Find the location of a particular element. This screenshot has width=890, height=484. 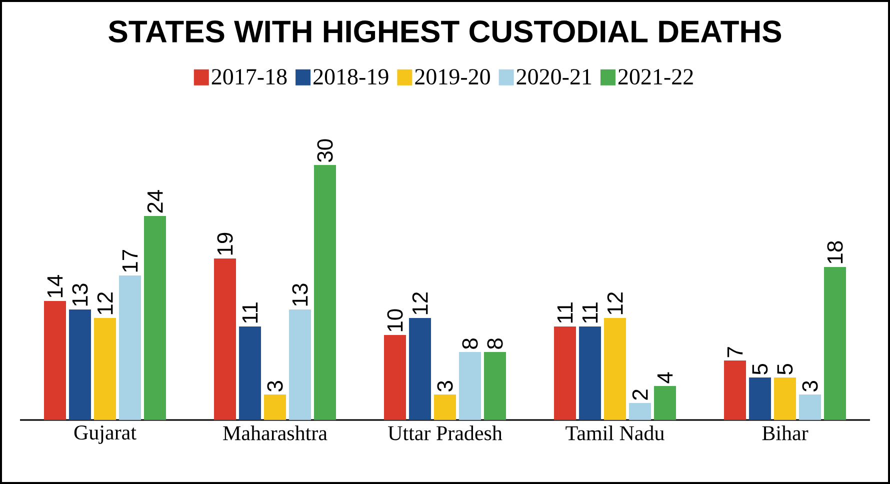

x-tick-label: Tamil Nadu is located at coordinates (615, 433).